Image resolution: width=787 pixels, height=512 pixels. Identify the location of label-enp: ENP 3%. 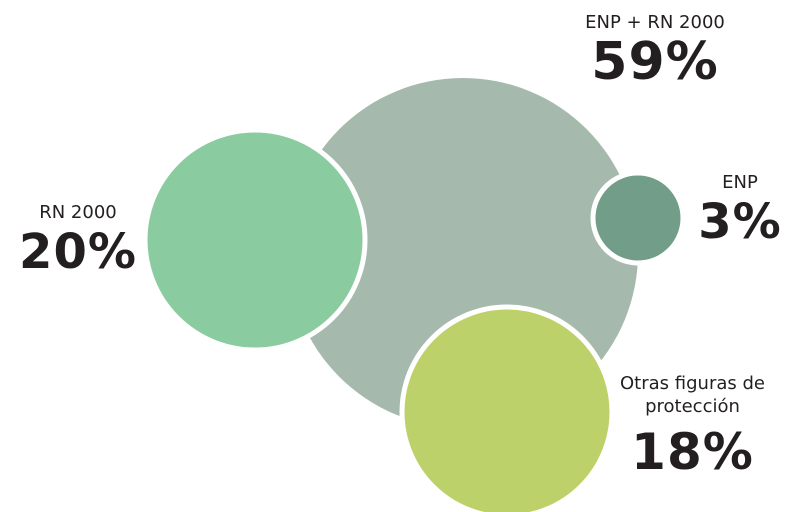
(738, 211).